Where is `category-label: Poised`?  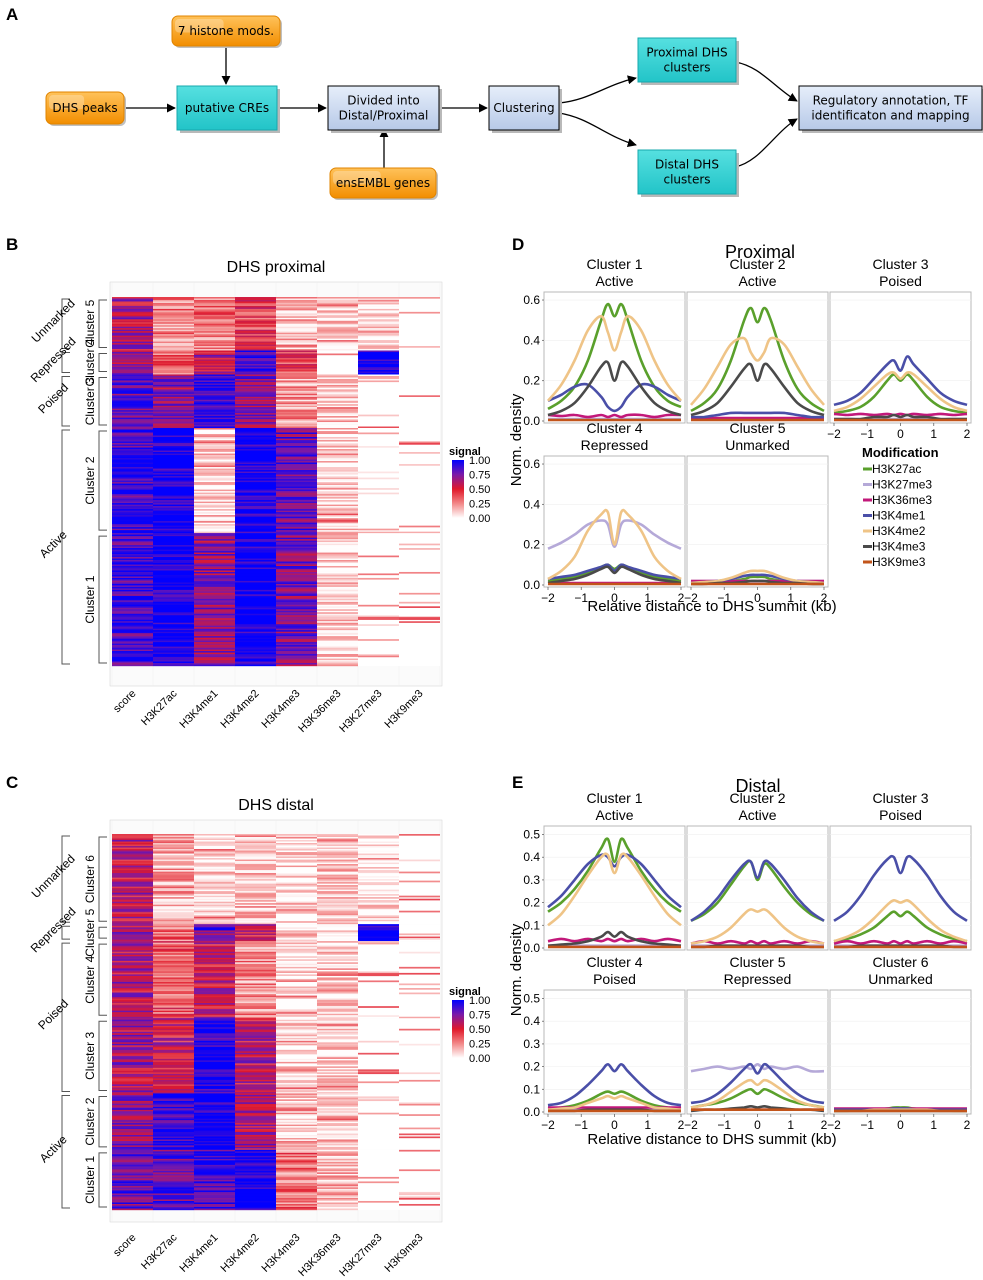
category-label: Poised is located at coordinates (53, 1015).